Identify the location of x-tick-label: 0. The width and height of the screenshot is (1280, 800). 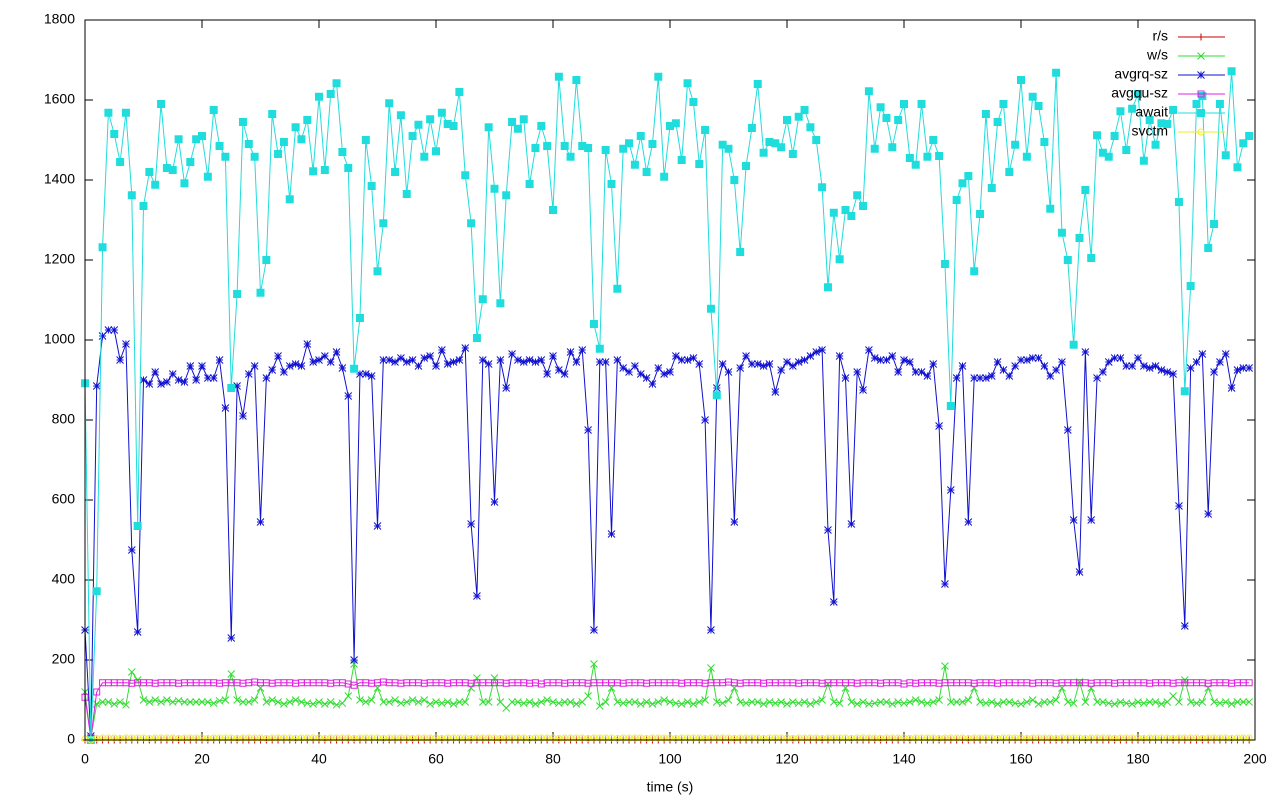
(85, 759).